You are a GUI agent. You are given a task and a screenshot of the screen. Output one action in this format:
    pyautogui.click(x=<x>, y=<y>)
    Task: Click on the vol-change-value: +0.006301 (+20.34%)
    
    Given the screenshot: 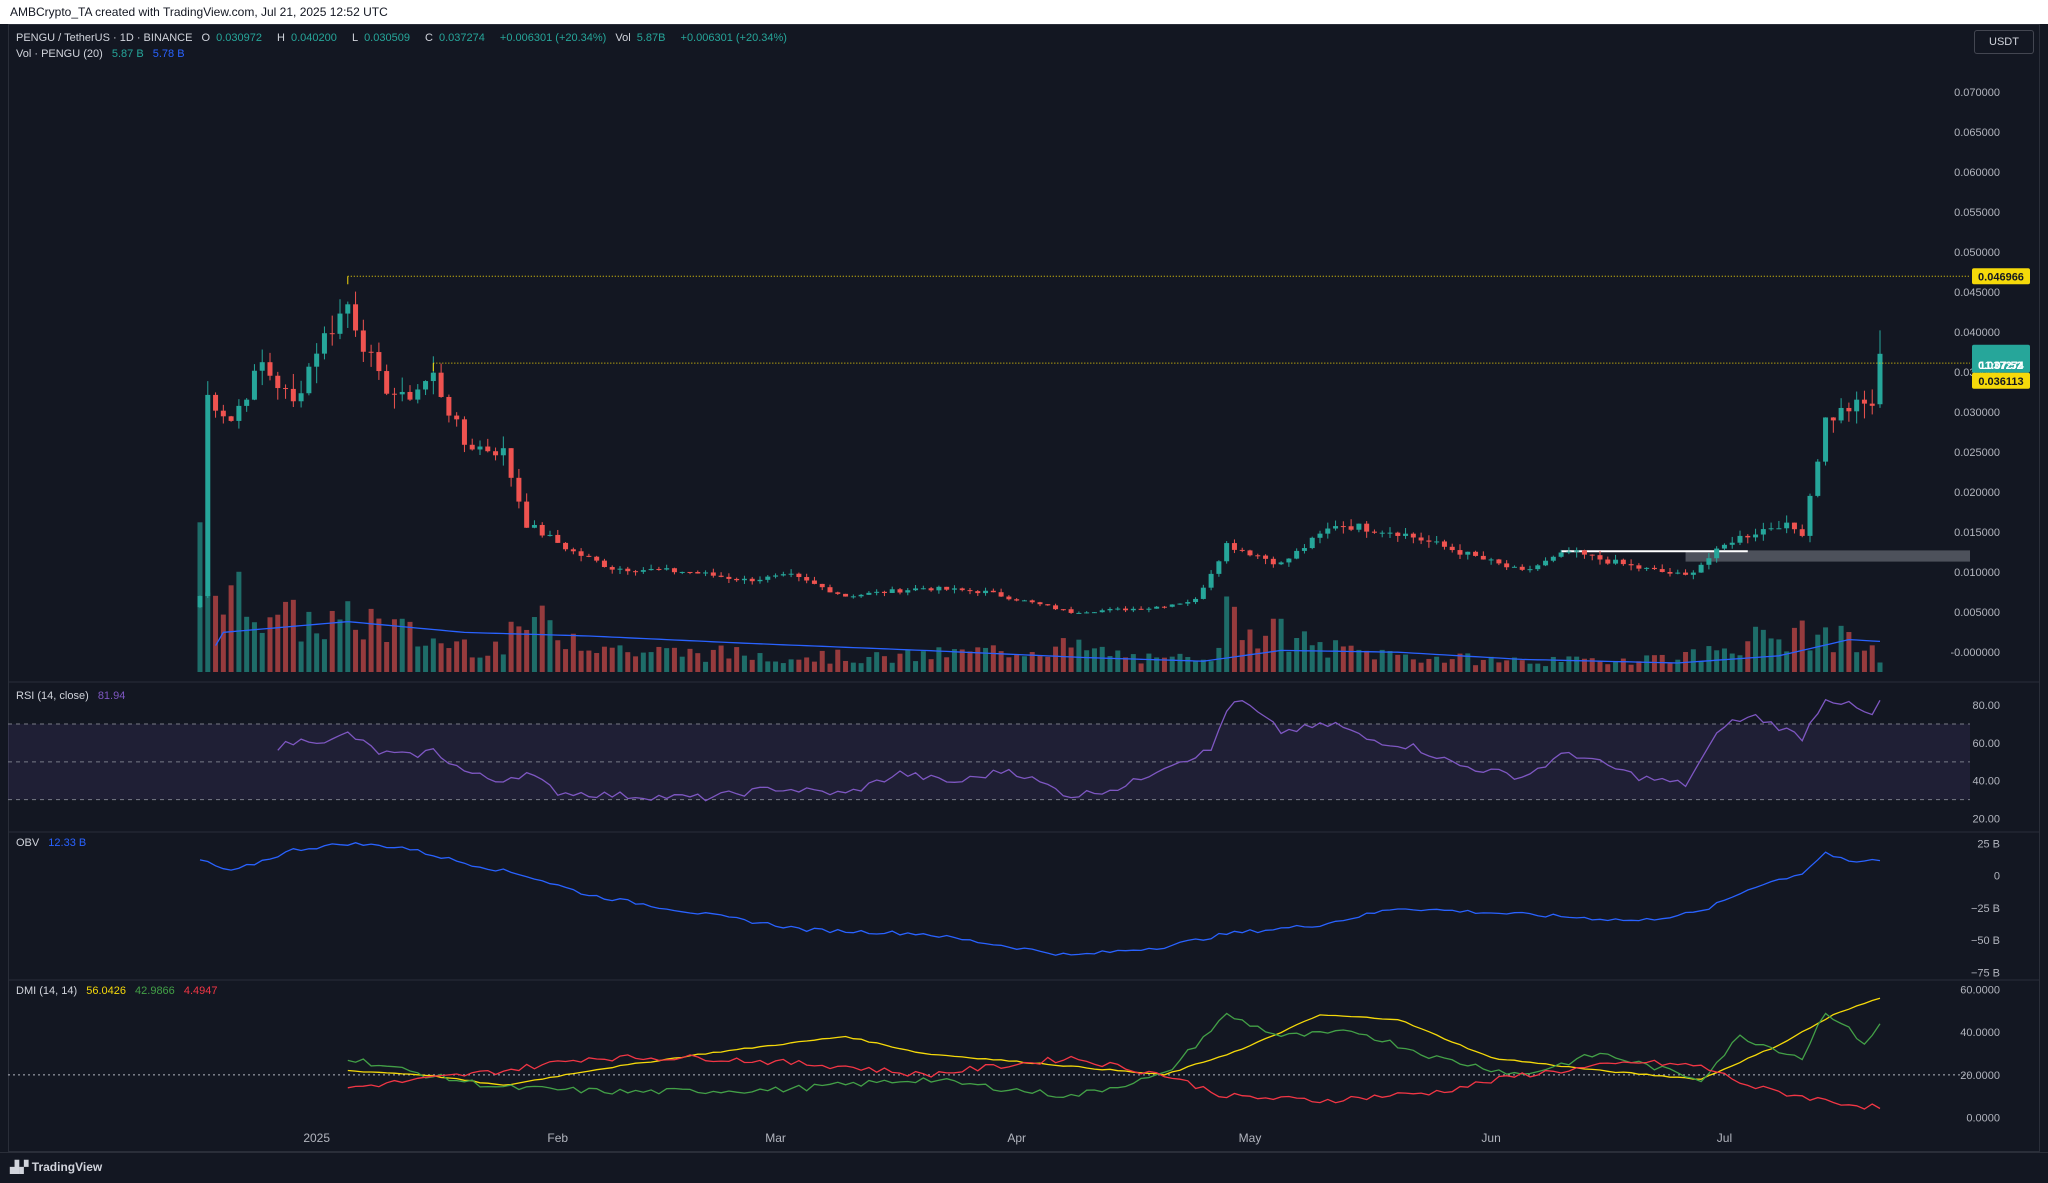 What is the action you would take?
    pyautogui.click(x=733, y=38)
    